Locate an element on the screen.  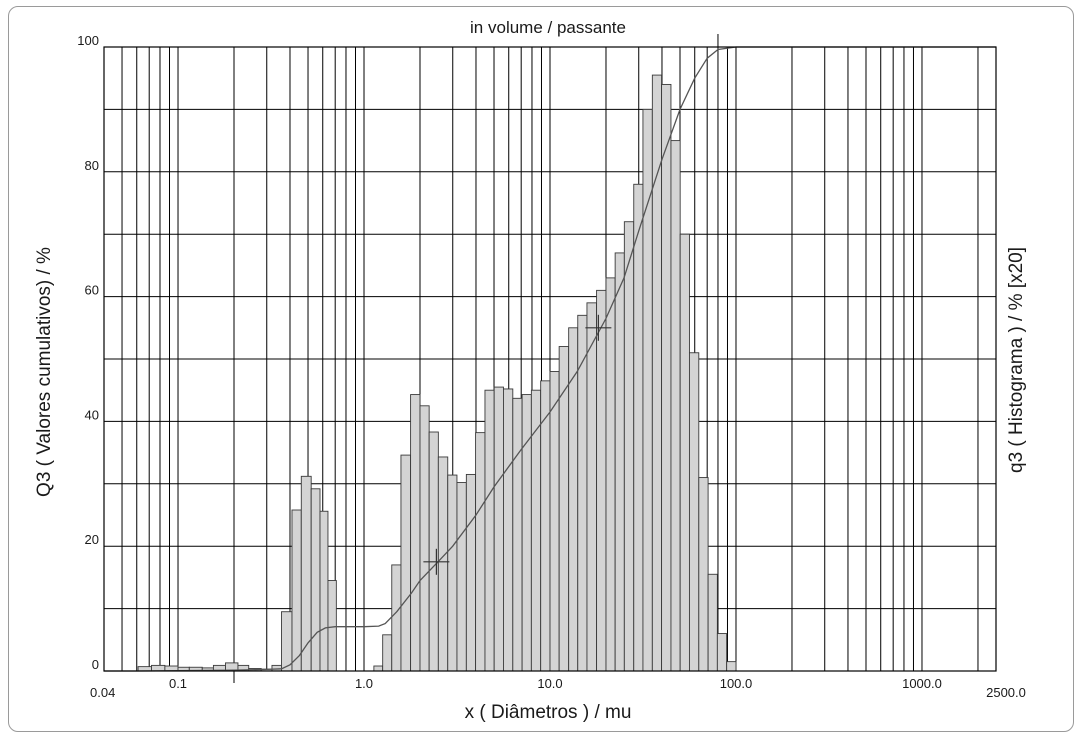
x-tick-label-3: 10.0 is located at coordinates (549, 683).